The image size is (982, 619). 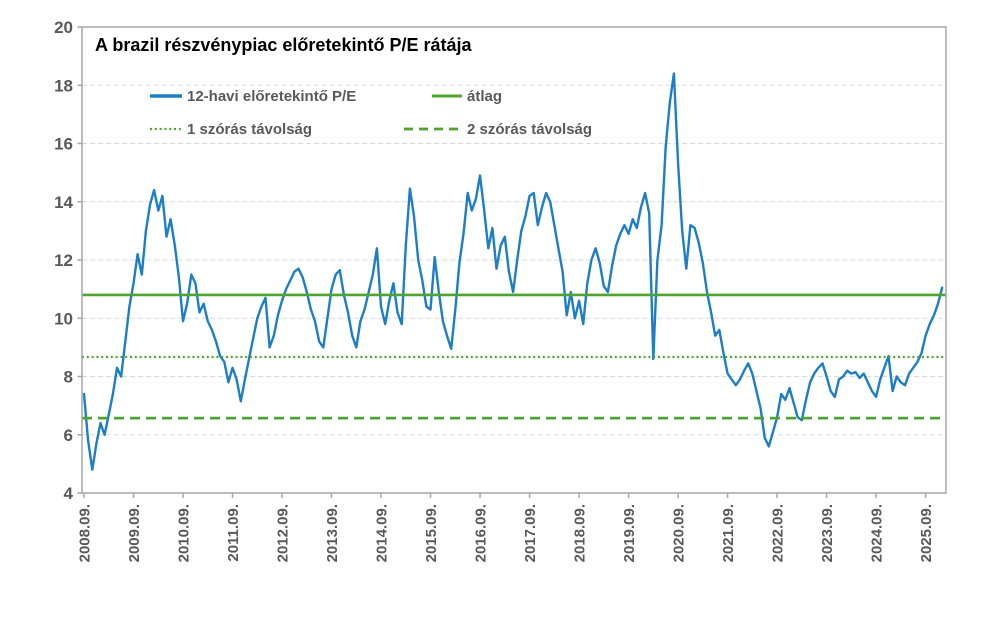 I want to click on x-axis-label: 2023.09., so click(x=827, y=533).